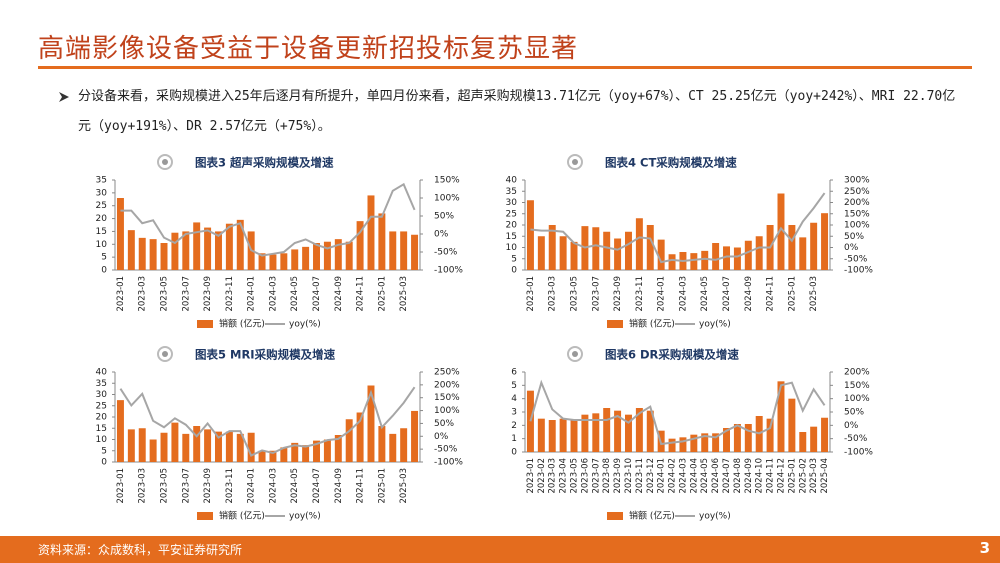 The width and height of the screenshot is (1000, 563). What do you see at coordinates (102, 440) in the screenshot?
I see `y-tick-label: 10` at bounding box center [102, 440].